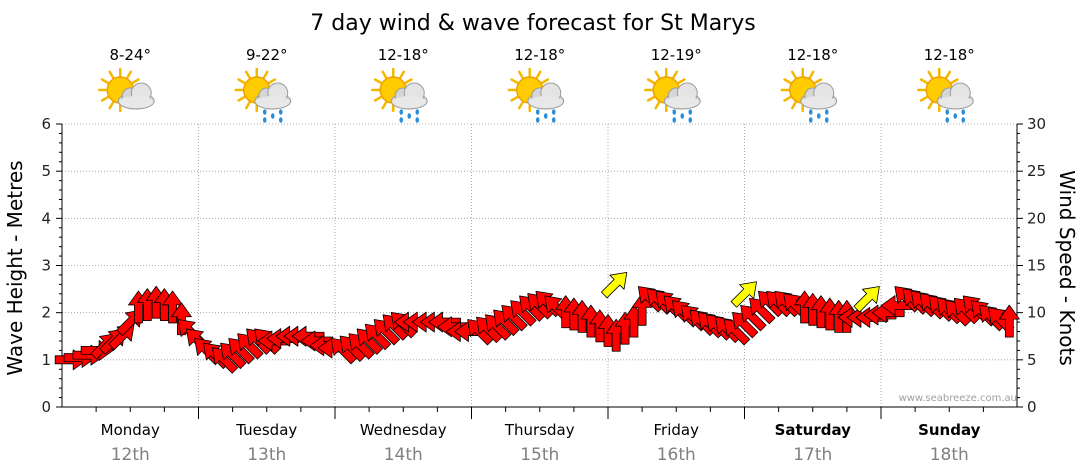 Image resolution: width=1080 pixels, height=475 pixels. What do you see at coordinates (812, 455) in the screenshot?
I see `day-date-label: 17th` at bounding box center [812, 455].